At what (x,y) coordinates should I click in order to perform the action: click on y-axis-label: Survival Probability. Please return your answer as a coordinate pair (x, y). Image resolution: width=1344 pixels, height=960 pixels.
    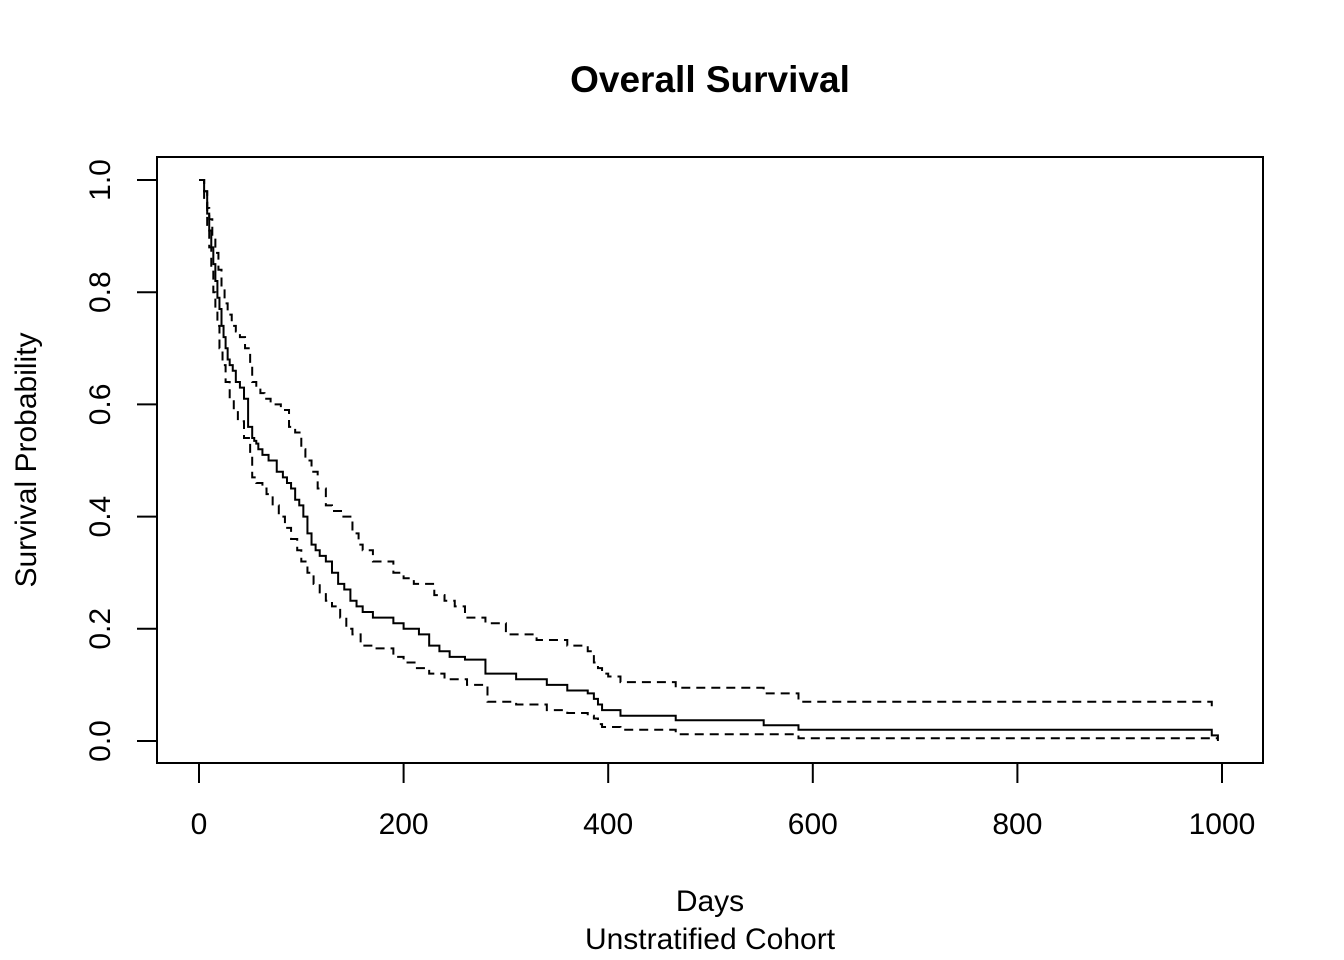
    Looking at the image, I should click on (26, 459).